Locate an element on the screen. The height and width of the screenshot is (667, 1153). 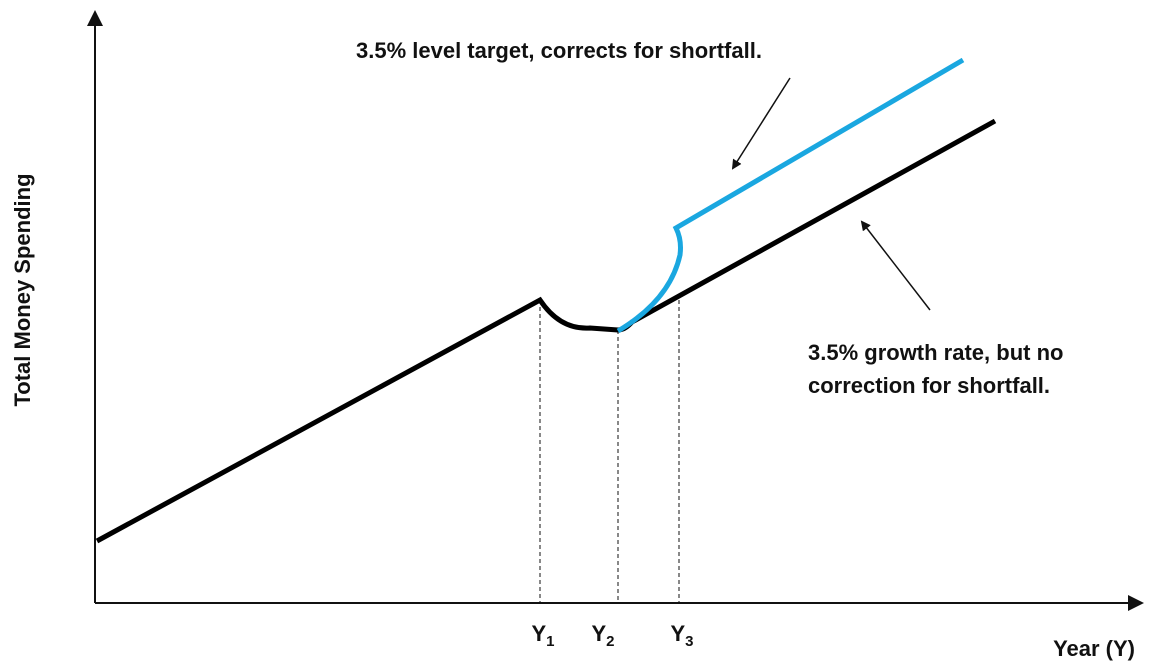
tick-subscript: 3 is located at coordinates (689, 641).